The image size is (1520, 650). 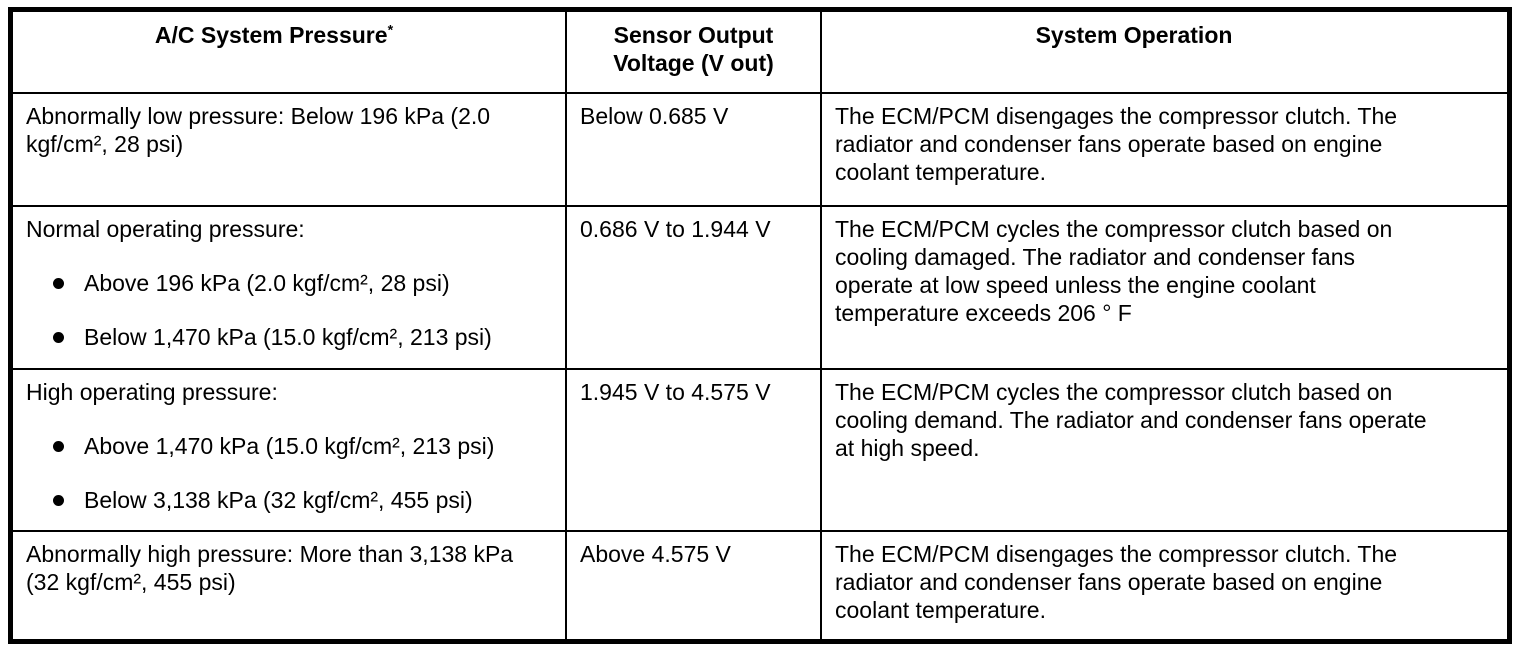 I want to click on bullet-text: Above 1,470 kPa (15.0 kgf/cm², 213 psi), so click(x=289, y=446).